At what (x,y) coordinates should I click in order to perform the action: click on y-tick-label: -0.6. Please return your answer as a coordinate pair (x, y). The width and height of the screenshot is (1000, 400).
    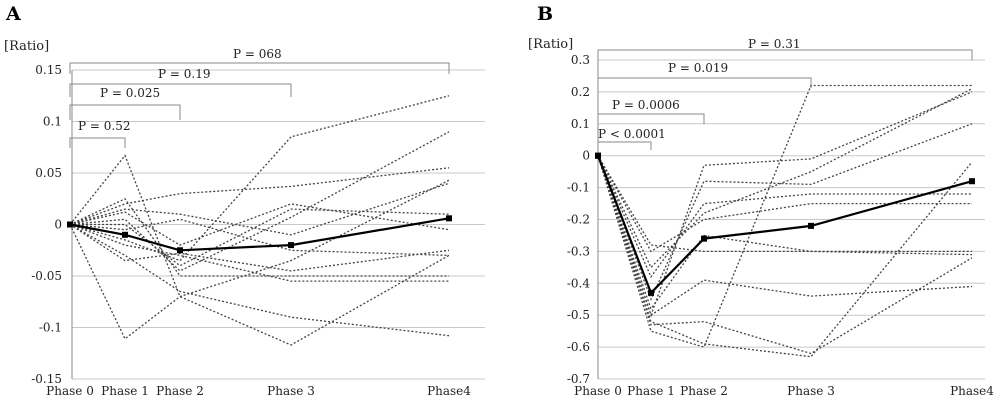
    Looking at the image, I should click on (578, 347).